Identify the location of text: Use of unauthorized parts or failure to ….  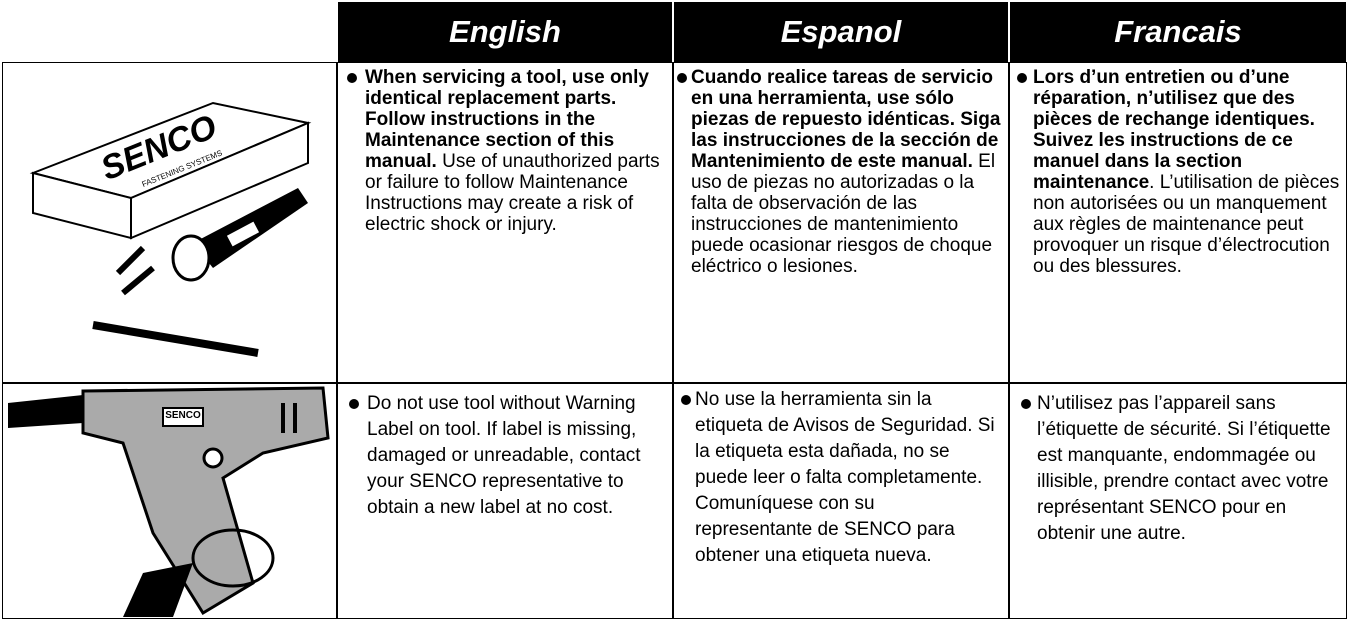
(512, 193).